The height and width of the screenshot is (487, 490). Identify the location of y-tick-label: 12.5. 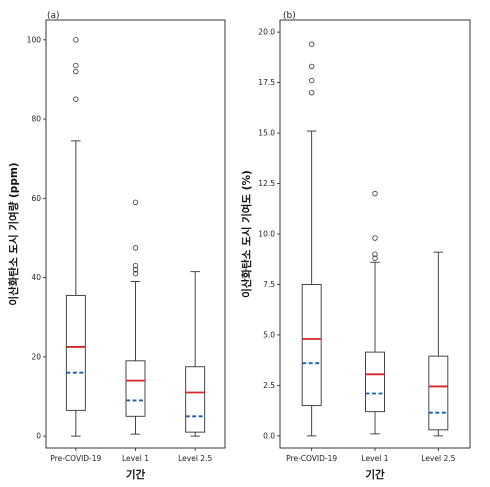
(266, 183).